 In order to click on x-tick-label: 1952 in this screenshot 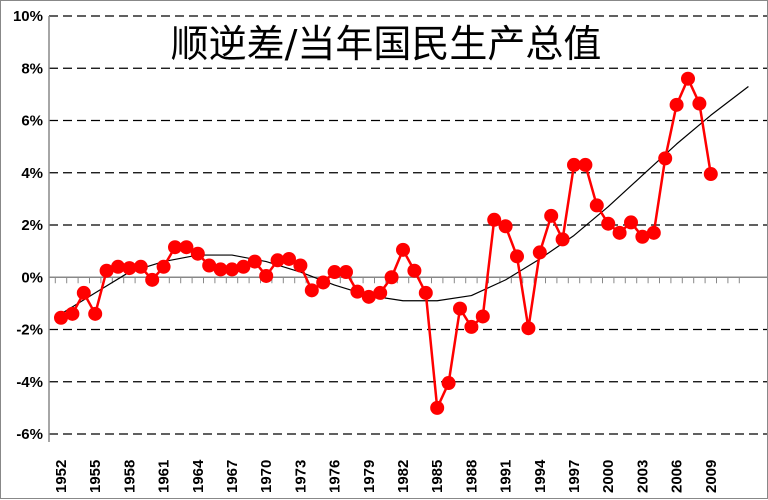, I will do `click(61, 476)`.